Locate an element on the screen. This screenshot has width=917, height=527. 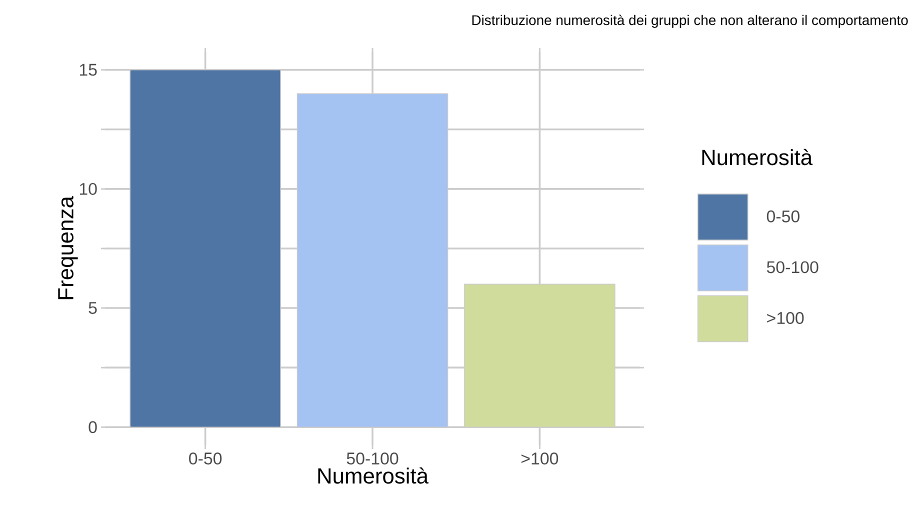
x-tick-label: 0-50 is located at coordinates (205, 458).